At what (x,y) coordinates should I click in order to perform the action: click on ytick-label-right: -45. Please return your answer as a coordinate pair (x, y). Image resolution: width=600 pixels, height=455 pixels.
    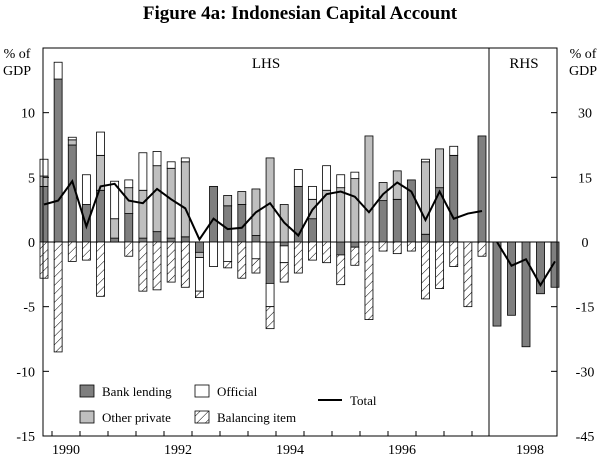
    Looking at the image, I should click on (585, 437).